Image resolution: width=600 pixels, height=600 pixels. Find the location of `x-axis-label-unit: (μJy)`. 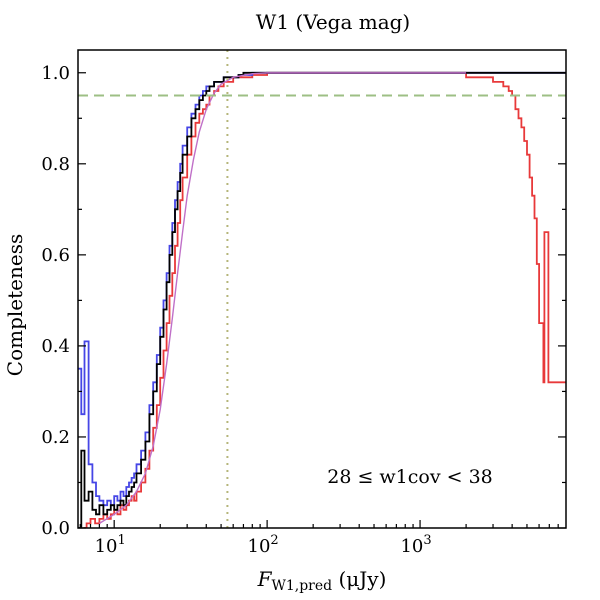

x-axis-label-unit: (μJy) is located at coordinates (359, 579).